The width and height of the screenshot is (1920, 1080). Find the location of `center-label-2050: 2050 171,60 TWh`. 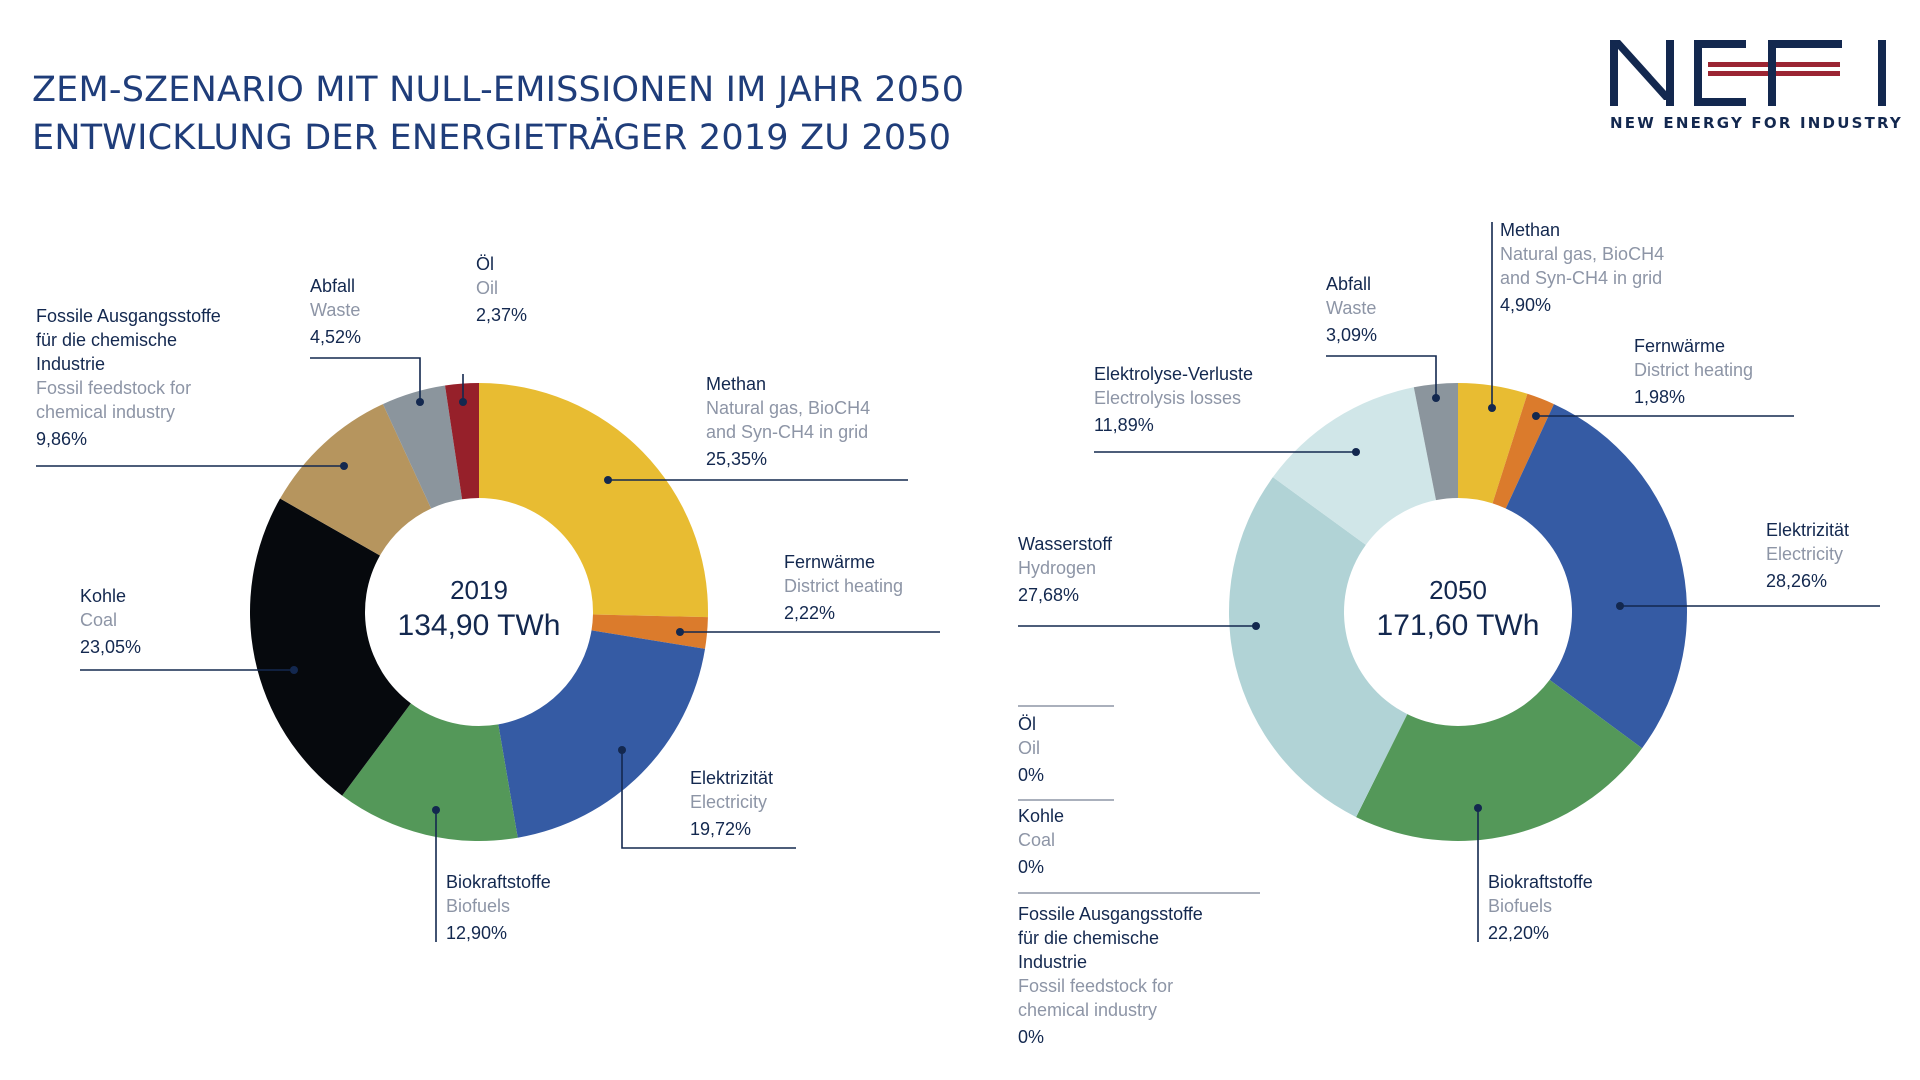

center-label-2050: 2050 171,60 TWh is located at coordinates (1458, 608).